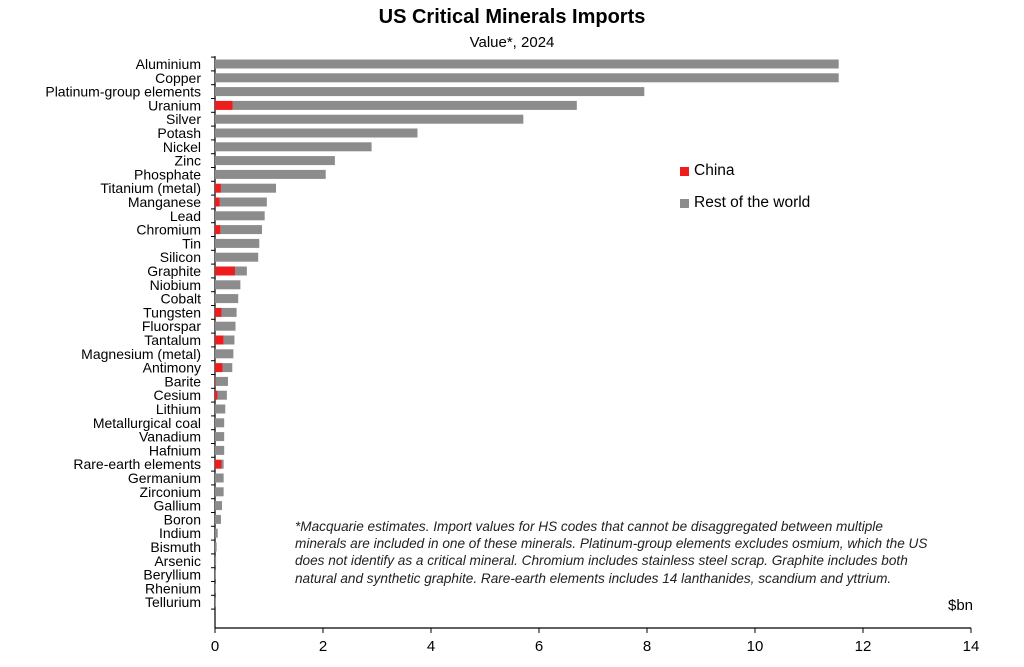 This screenshot has height=667, width=1024. What do you see at coordinates (173, 588) in the screenshot?
I see `category-label: Rhenium` at bounding box center [173, 588].